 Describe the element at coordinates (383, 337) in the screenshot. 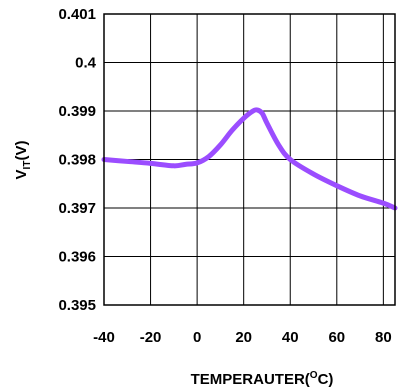

I see `x-tick-label: 80` at that location.